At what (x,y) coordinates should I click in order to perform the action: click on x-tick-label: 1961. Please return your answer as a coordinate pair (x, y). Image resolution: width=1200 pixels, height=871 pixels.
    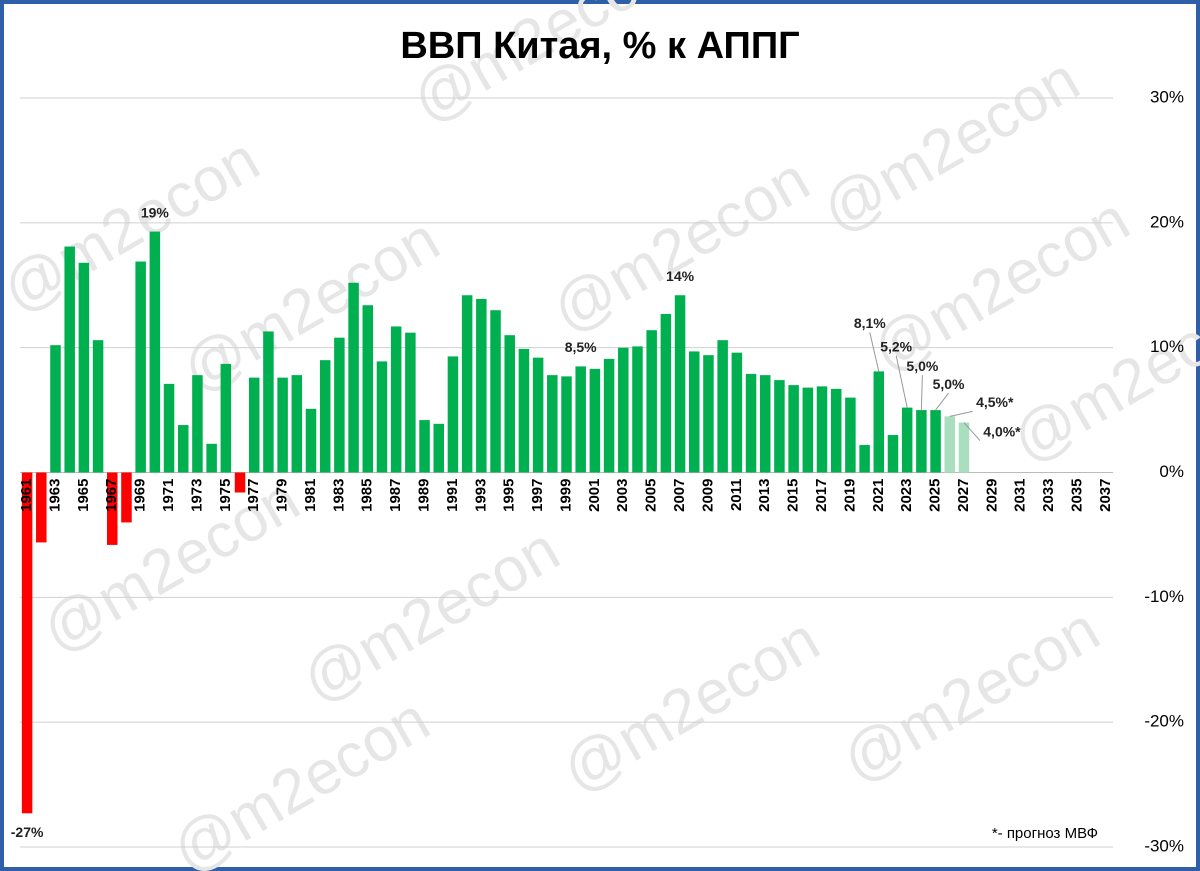
    Looking at the image, I should click on (26, 495).